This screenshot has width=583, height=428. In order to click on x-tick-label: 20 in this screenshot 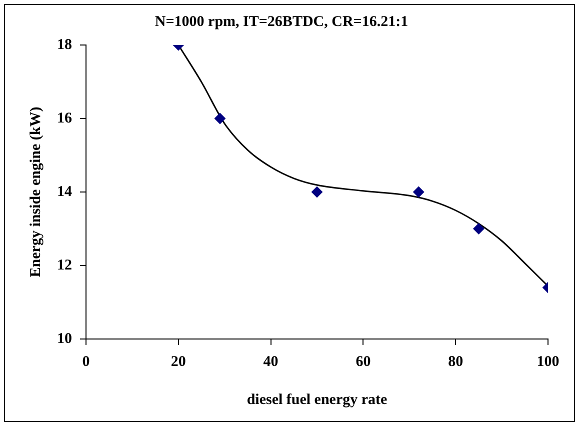, I will do `click(178, 362)`.